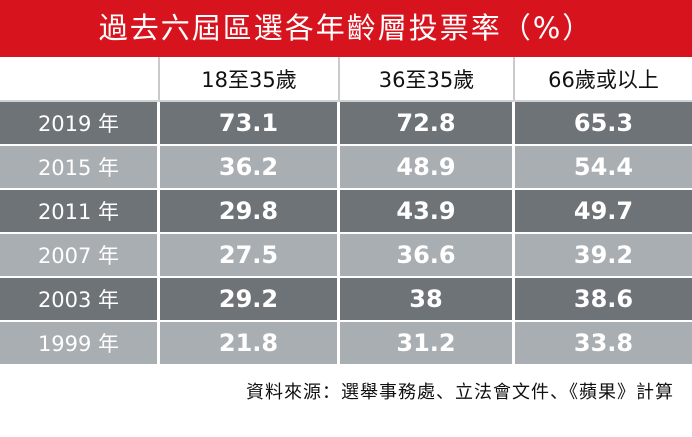  Describe the element at coordinates (603, 255) in the screenshot. I see `value-cell: 39.2` at that location.